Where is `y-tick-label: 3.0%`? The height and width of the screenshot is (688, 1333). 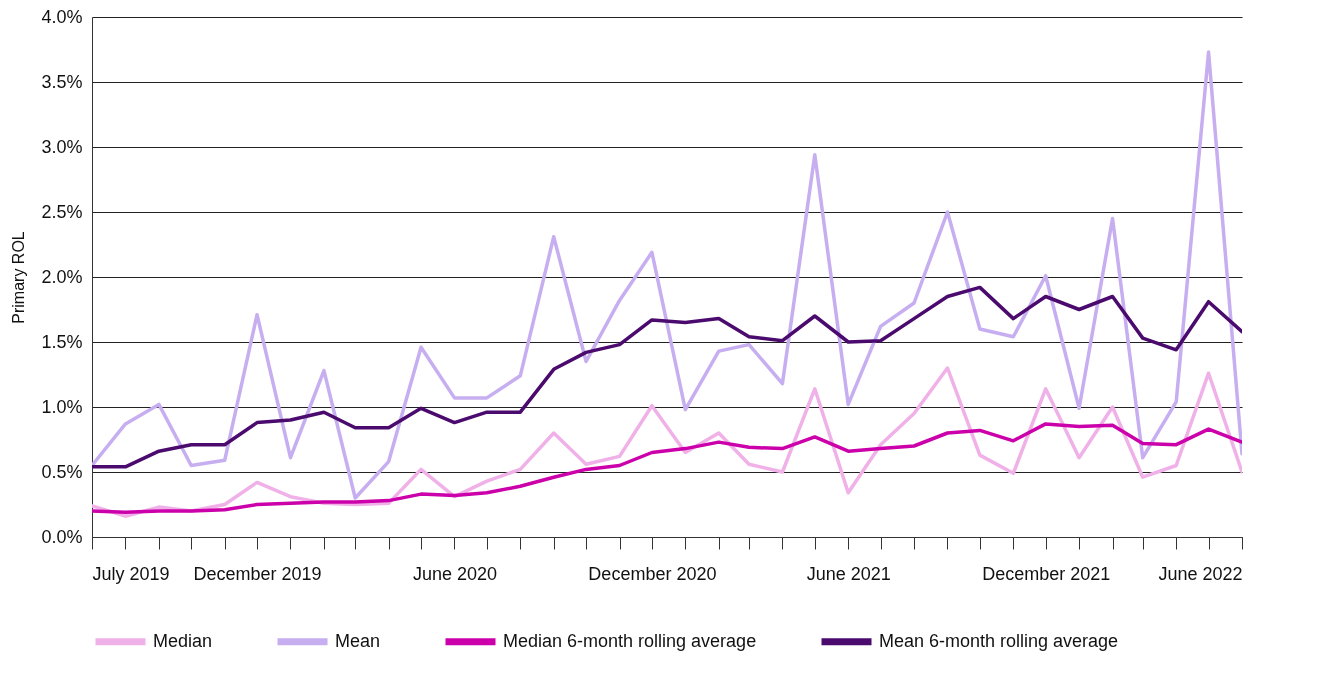
y-tick-label: 3.0% is located at coordinates (62, 146).